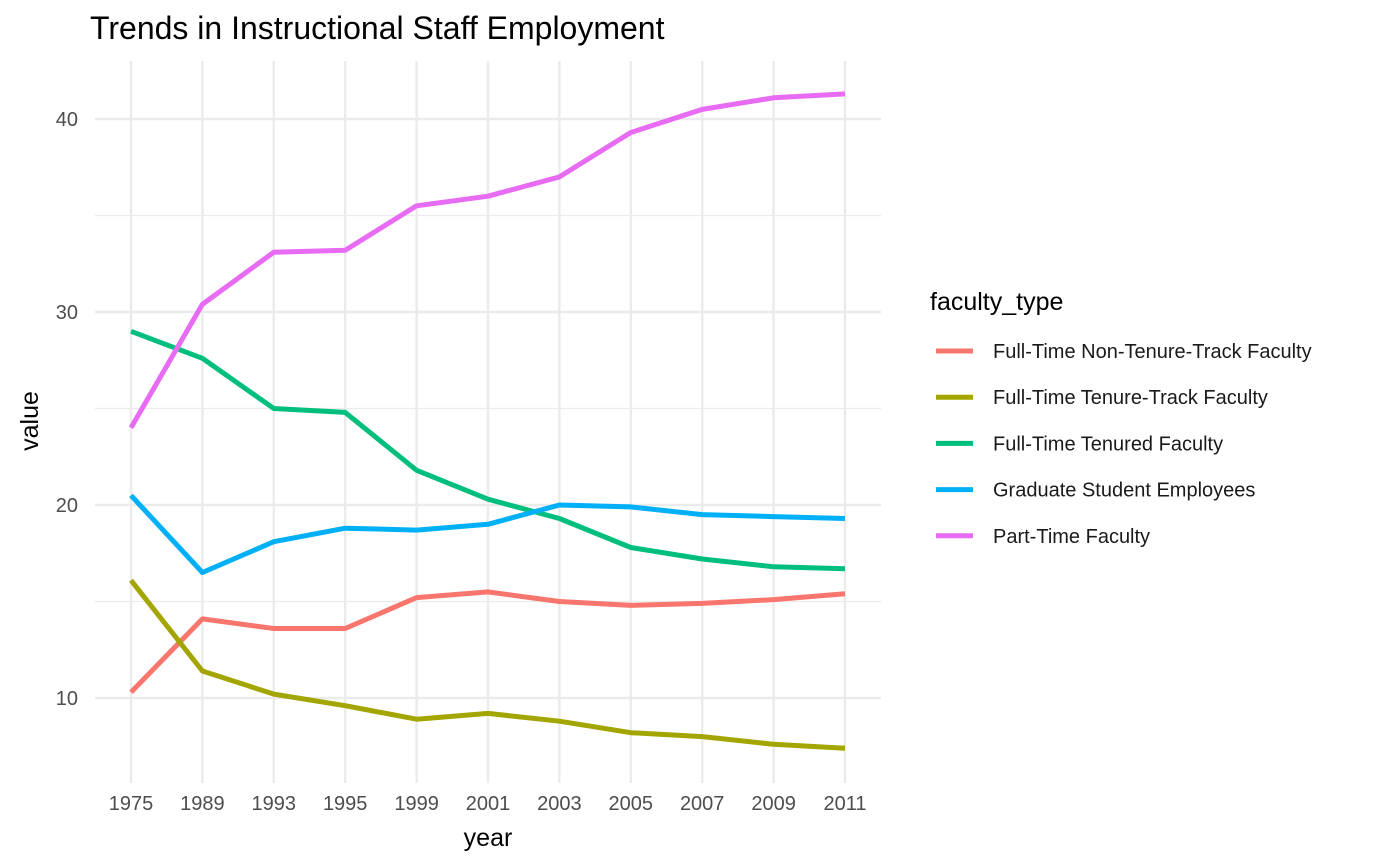 This screenshot has height=865, width=1400. What do you see at coordinates (631, 804) in the screenshot?
I see `x-tick-label: 2005` at bounding box center [631, 804].